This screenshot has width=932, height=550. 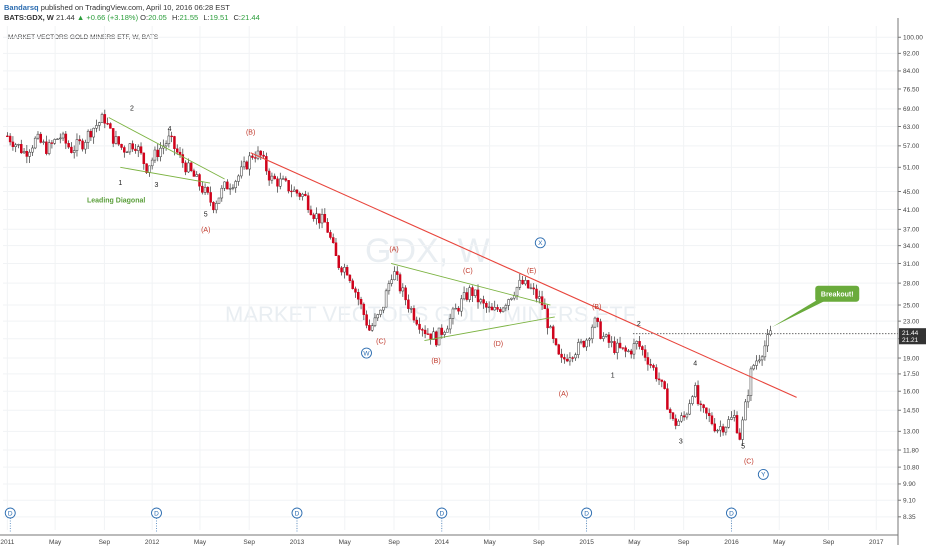 What do you see at coordinates (911, 467) in the screenshot?
I see `price-tick-label: 10.80` at bounding box center [911, 467].